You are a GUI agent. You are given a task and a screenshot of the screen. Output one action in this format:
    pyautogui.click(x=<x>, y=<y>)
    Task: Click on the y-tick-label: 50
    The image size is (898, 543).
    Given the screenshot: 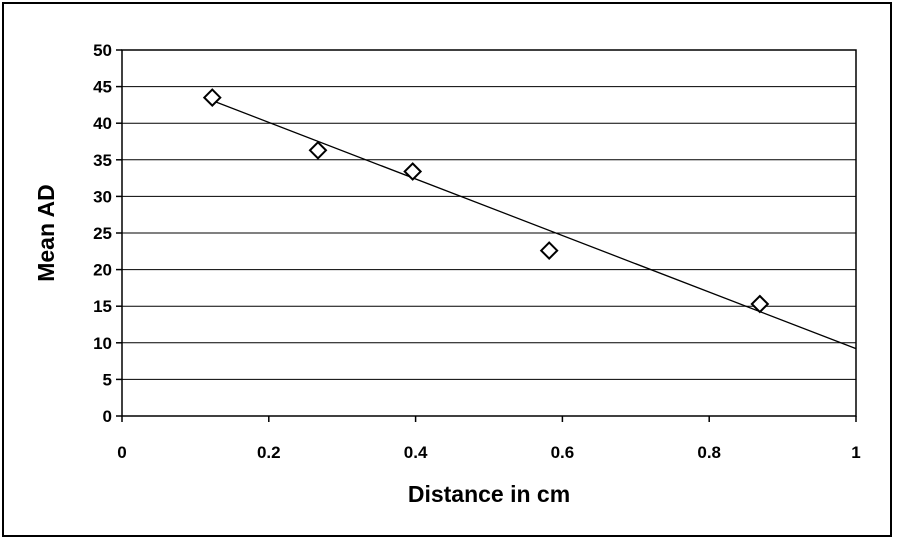 What is the action you would take?
    pyautogui.click(x=102, y=50)
    